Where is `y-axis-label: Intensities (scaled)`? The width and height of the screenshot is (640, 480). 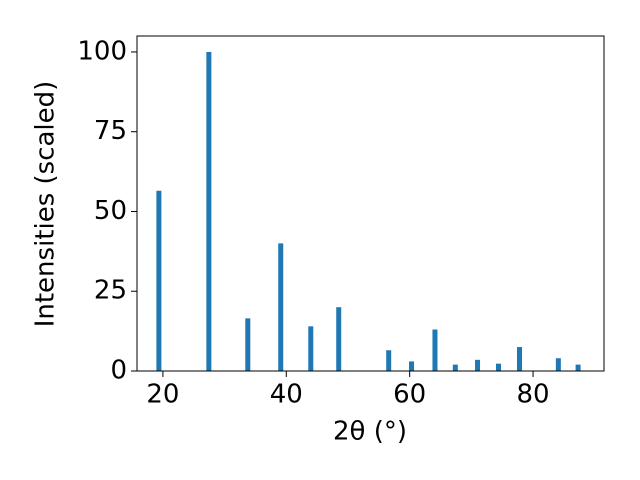 y-axis-label: Intensities (scaled) is located at coordinates (46, 204).